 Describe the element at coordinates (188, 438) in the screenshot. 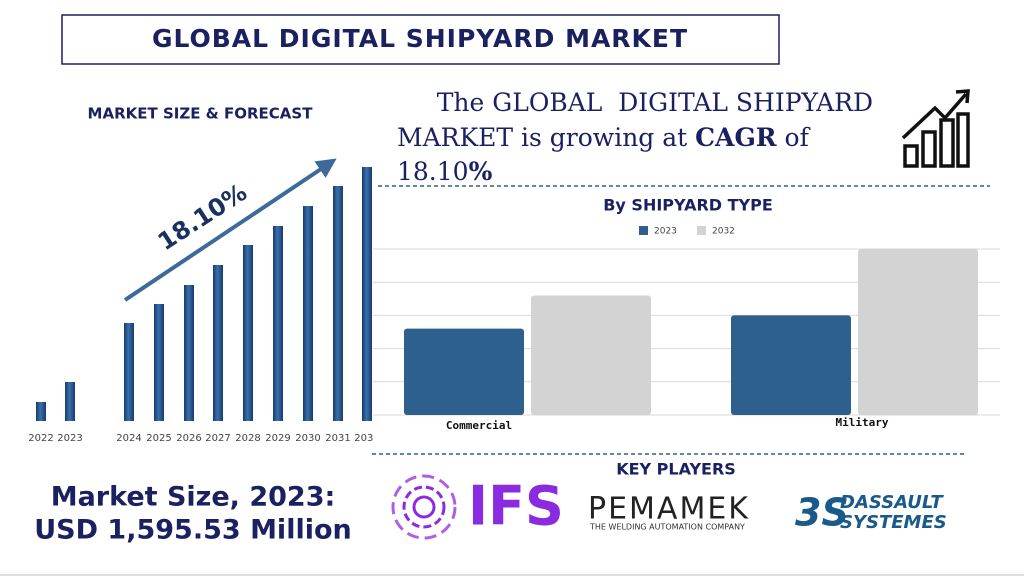

I see `x-tick-label: 2026` at that location.